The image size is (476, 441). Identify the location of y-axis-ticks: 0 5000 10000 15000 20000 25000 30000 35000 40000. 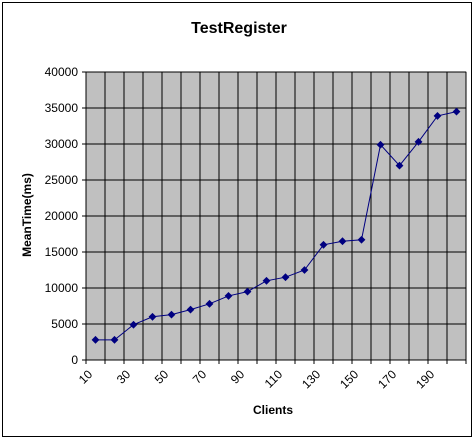
(65, 216).